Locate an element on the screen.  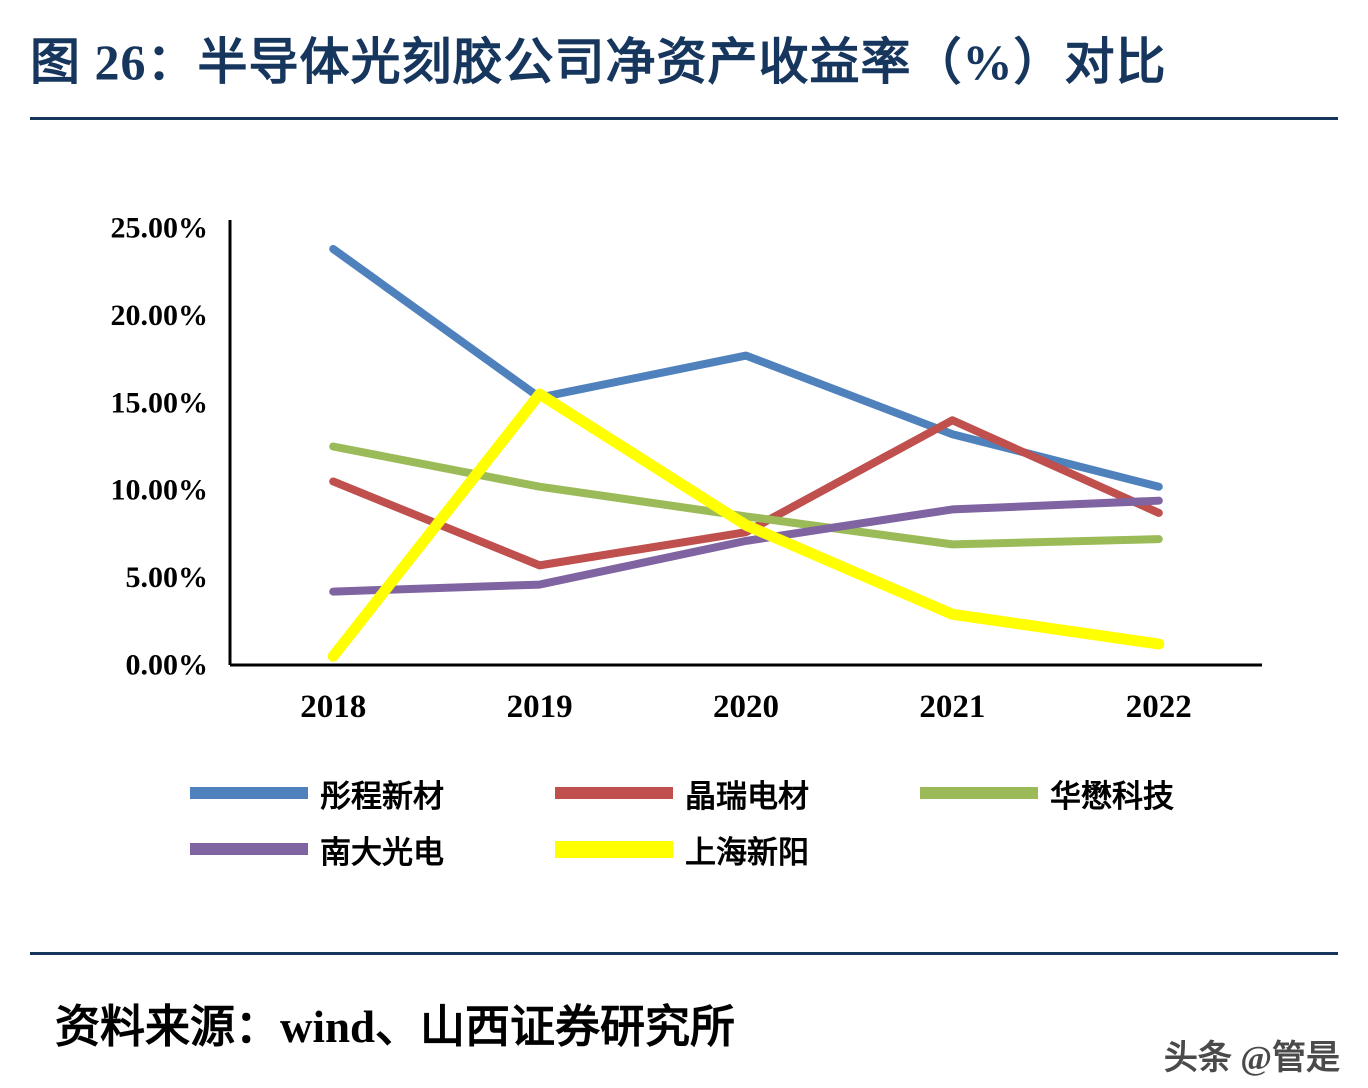
legend-item: 上海新阳 is located at coordinates (737, 849).